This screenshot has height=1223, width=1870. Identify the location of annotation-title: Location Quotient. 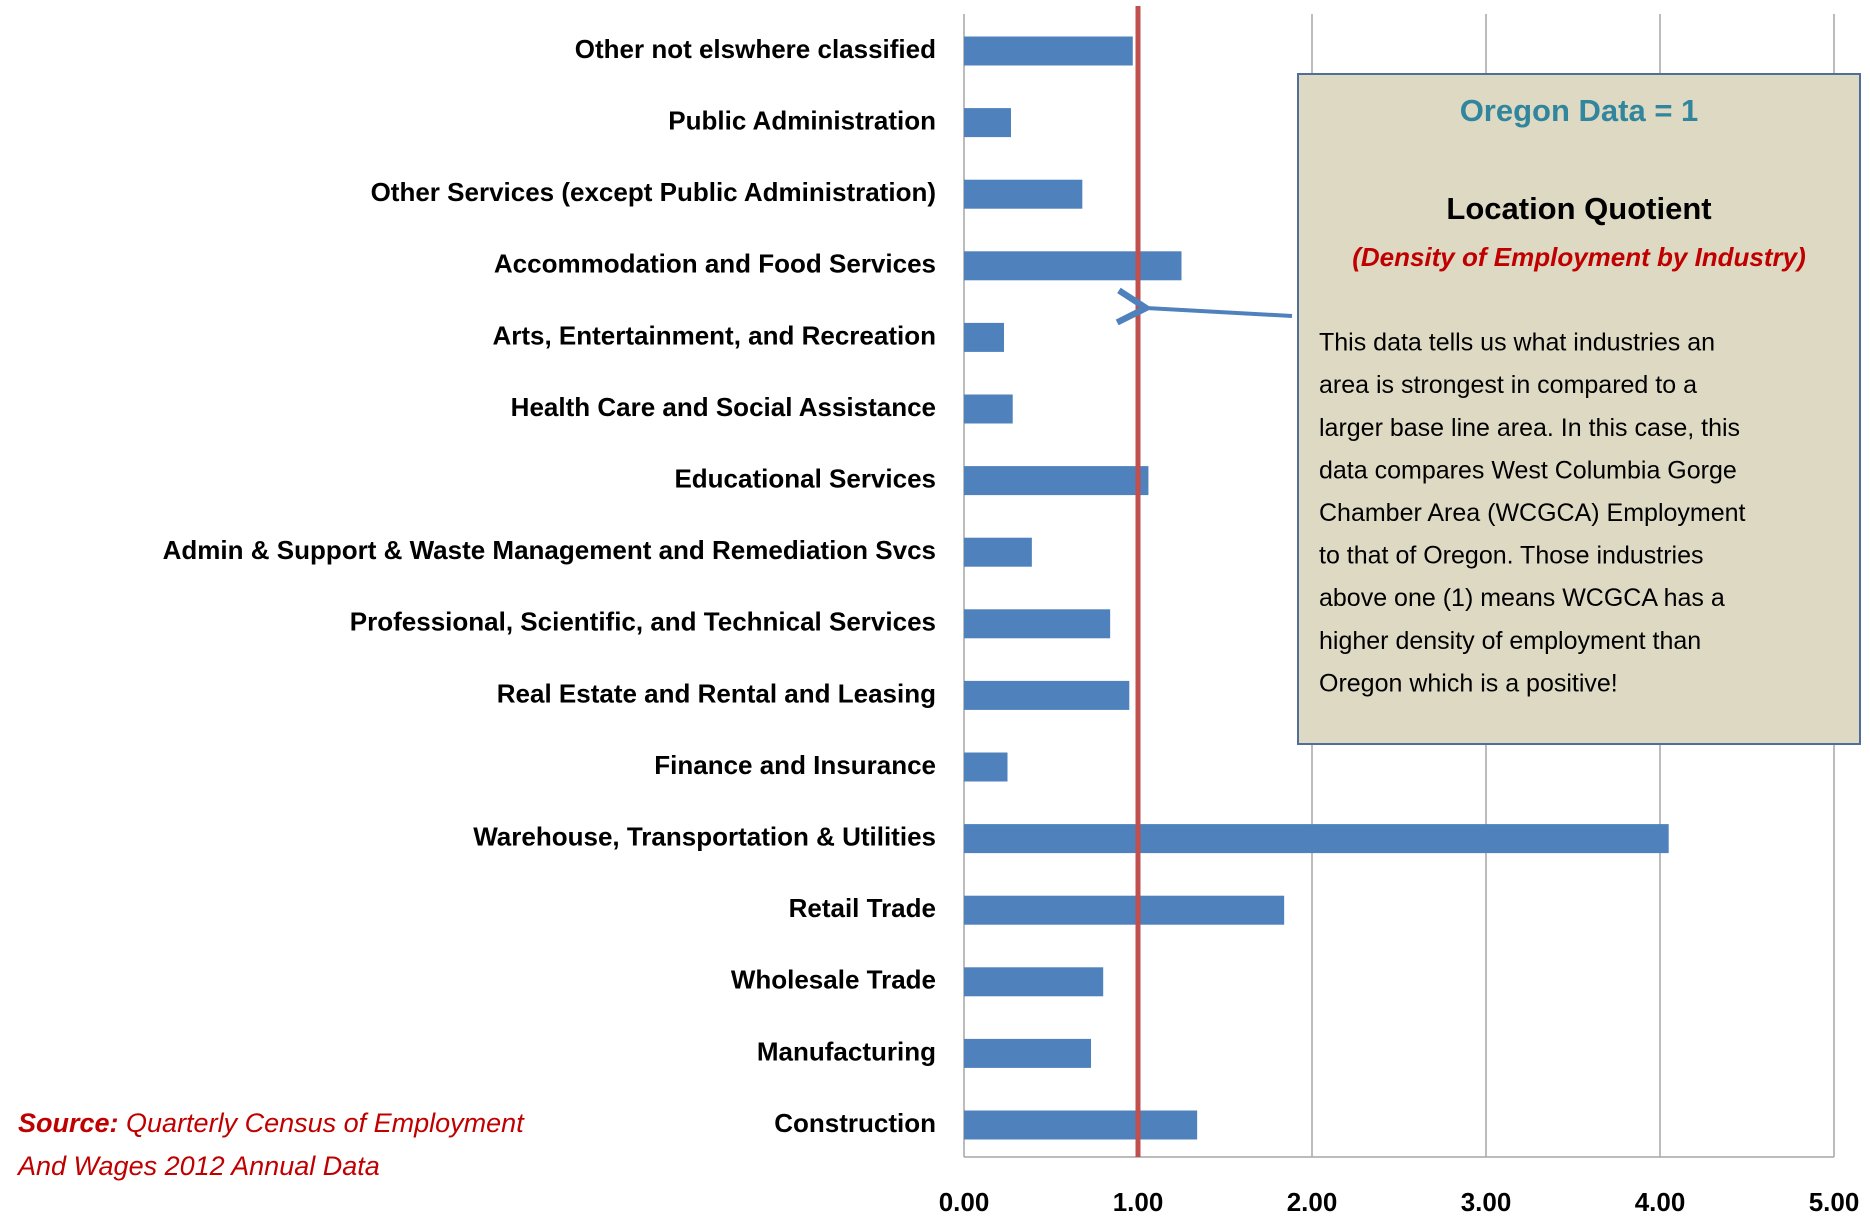
(1578, 208).